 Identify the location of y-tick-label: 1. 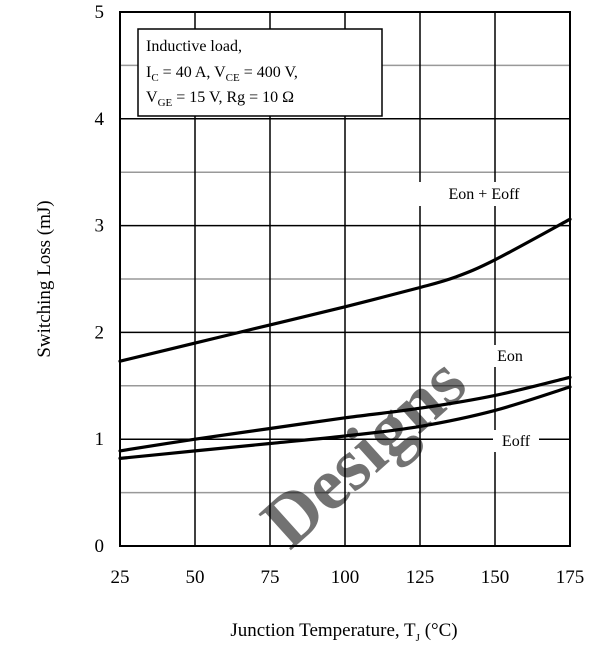
(100, 439).